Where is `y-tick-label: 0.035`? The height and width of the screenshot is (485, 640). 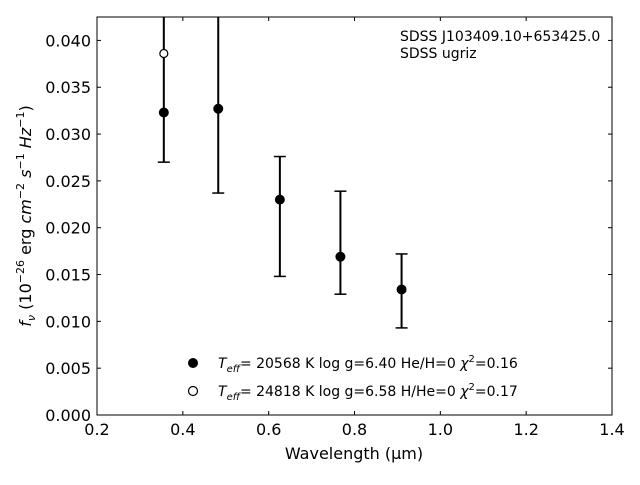 y-tick-label: 0.035 is located at coordinates (68, 87).